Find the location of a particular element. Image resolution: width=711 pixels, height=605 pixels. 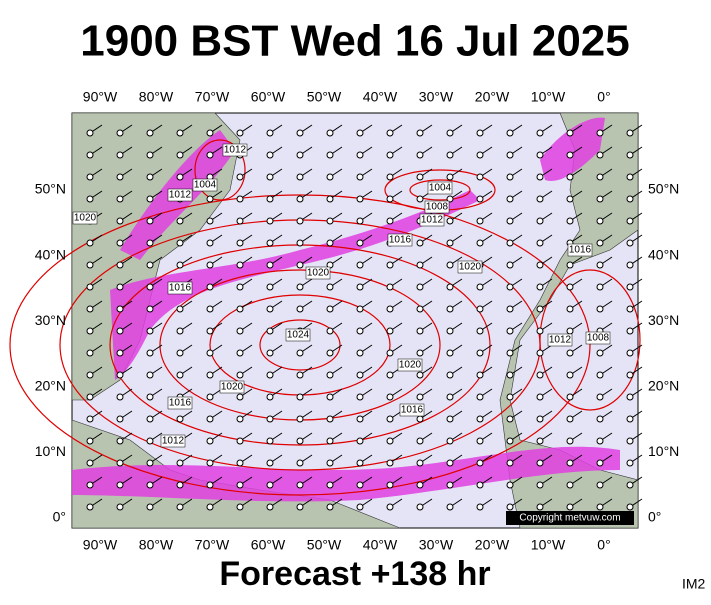

lon-label-top: 60°W is located at coordinates (268, 97).